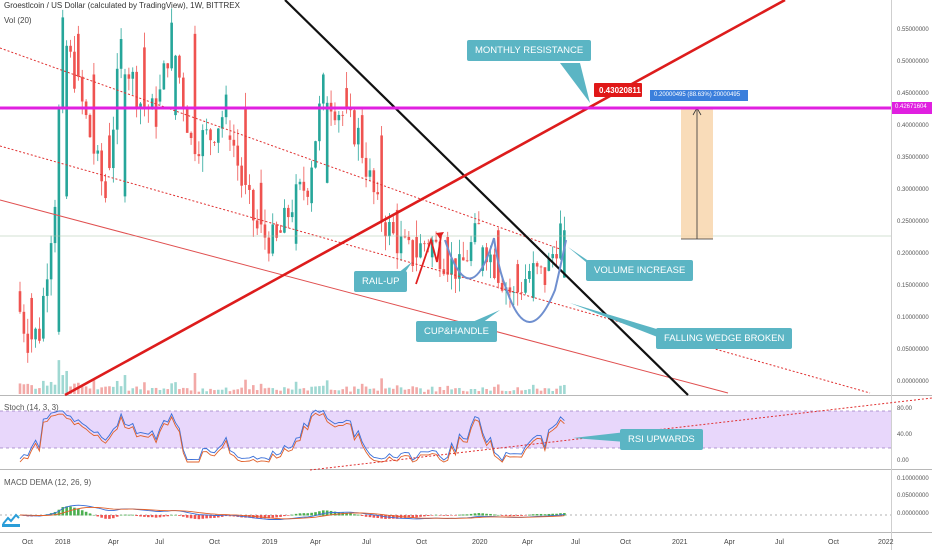 This screenshot has width=932, height=550. I want to click on callout-monthly-resistance: MONTHLY RESISTANCE, so click(529, 50).